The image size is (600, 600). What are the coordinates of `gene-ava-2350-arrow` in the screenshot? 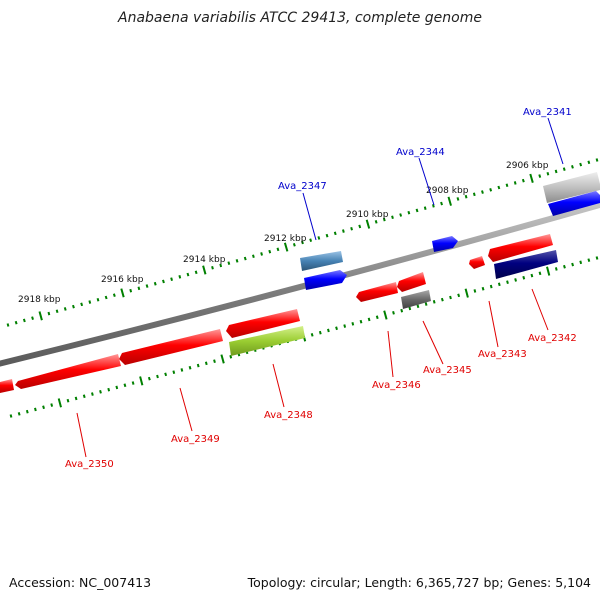 It's located at (68, 371).